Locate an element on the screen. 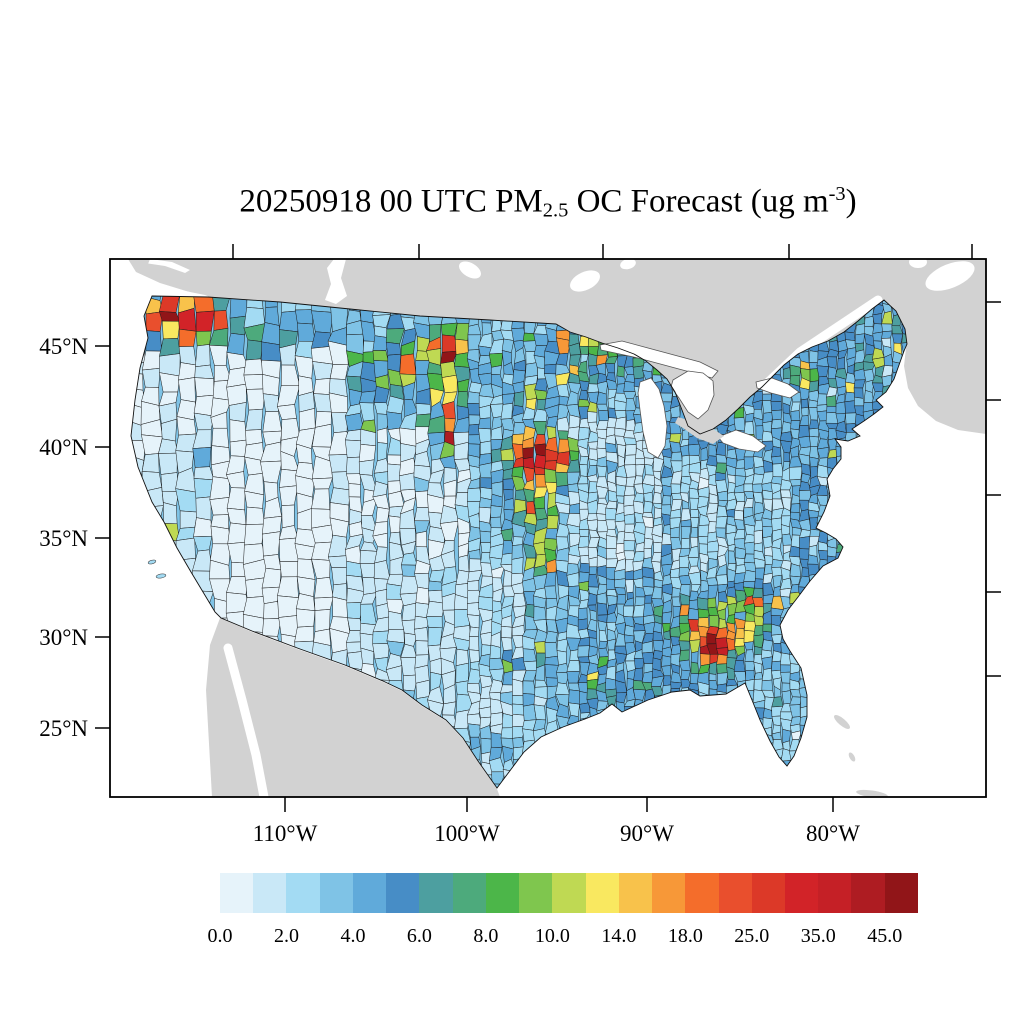 The height and width of the screenshot is (1024, 1024). colorbar-tick-label: 2.0 is located at coordinates (286, 936).